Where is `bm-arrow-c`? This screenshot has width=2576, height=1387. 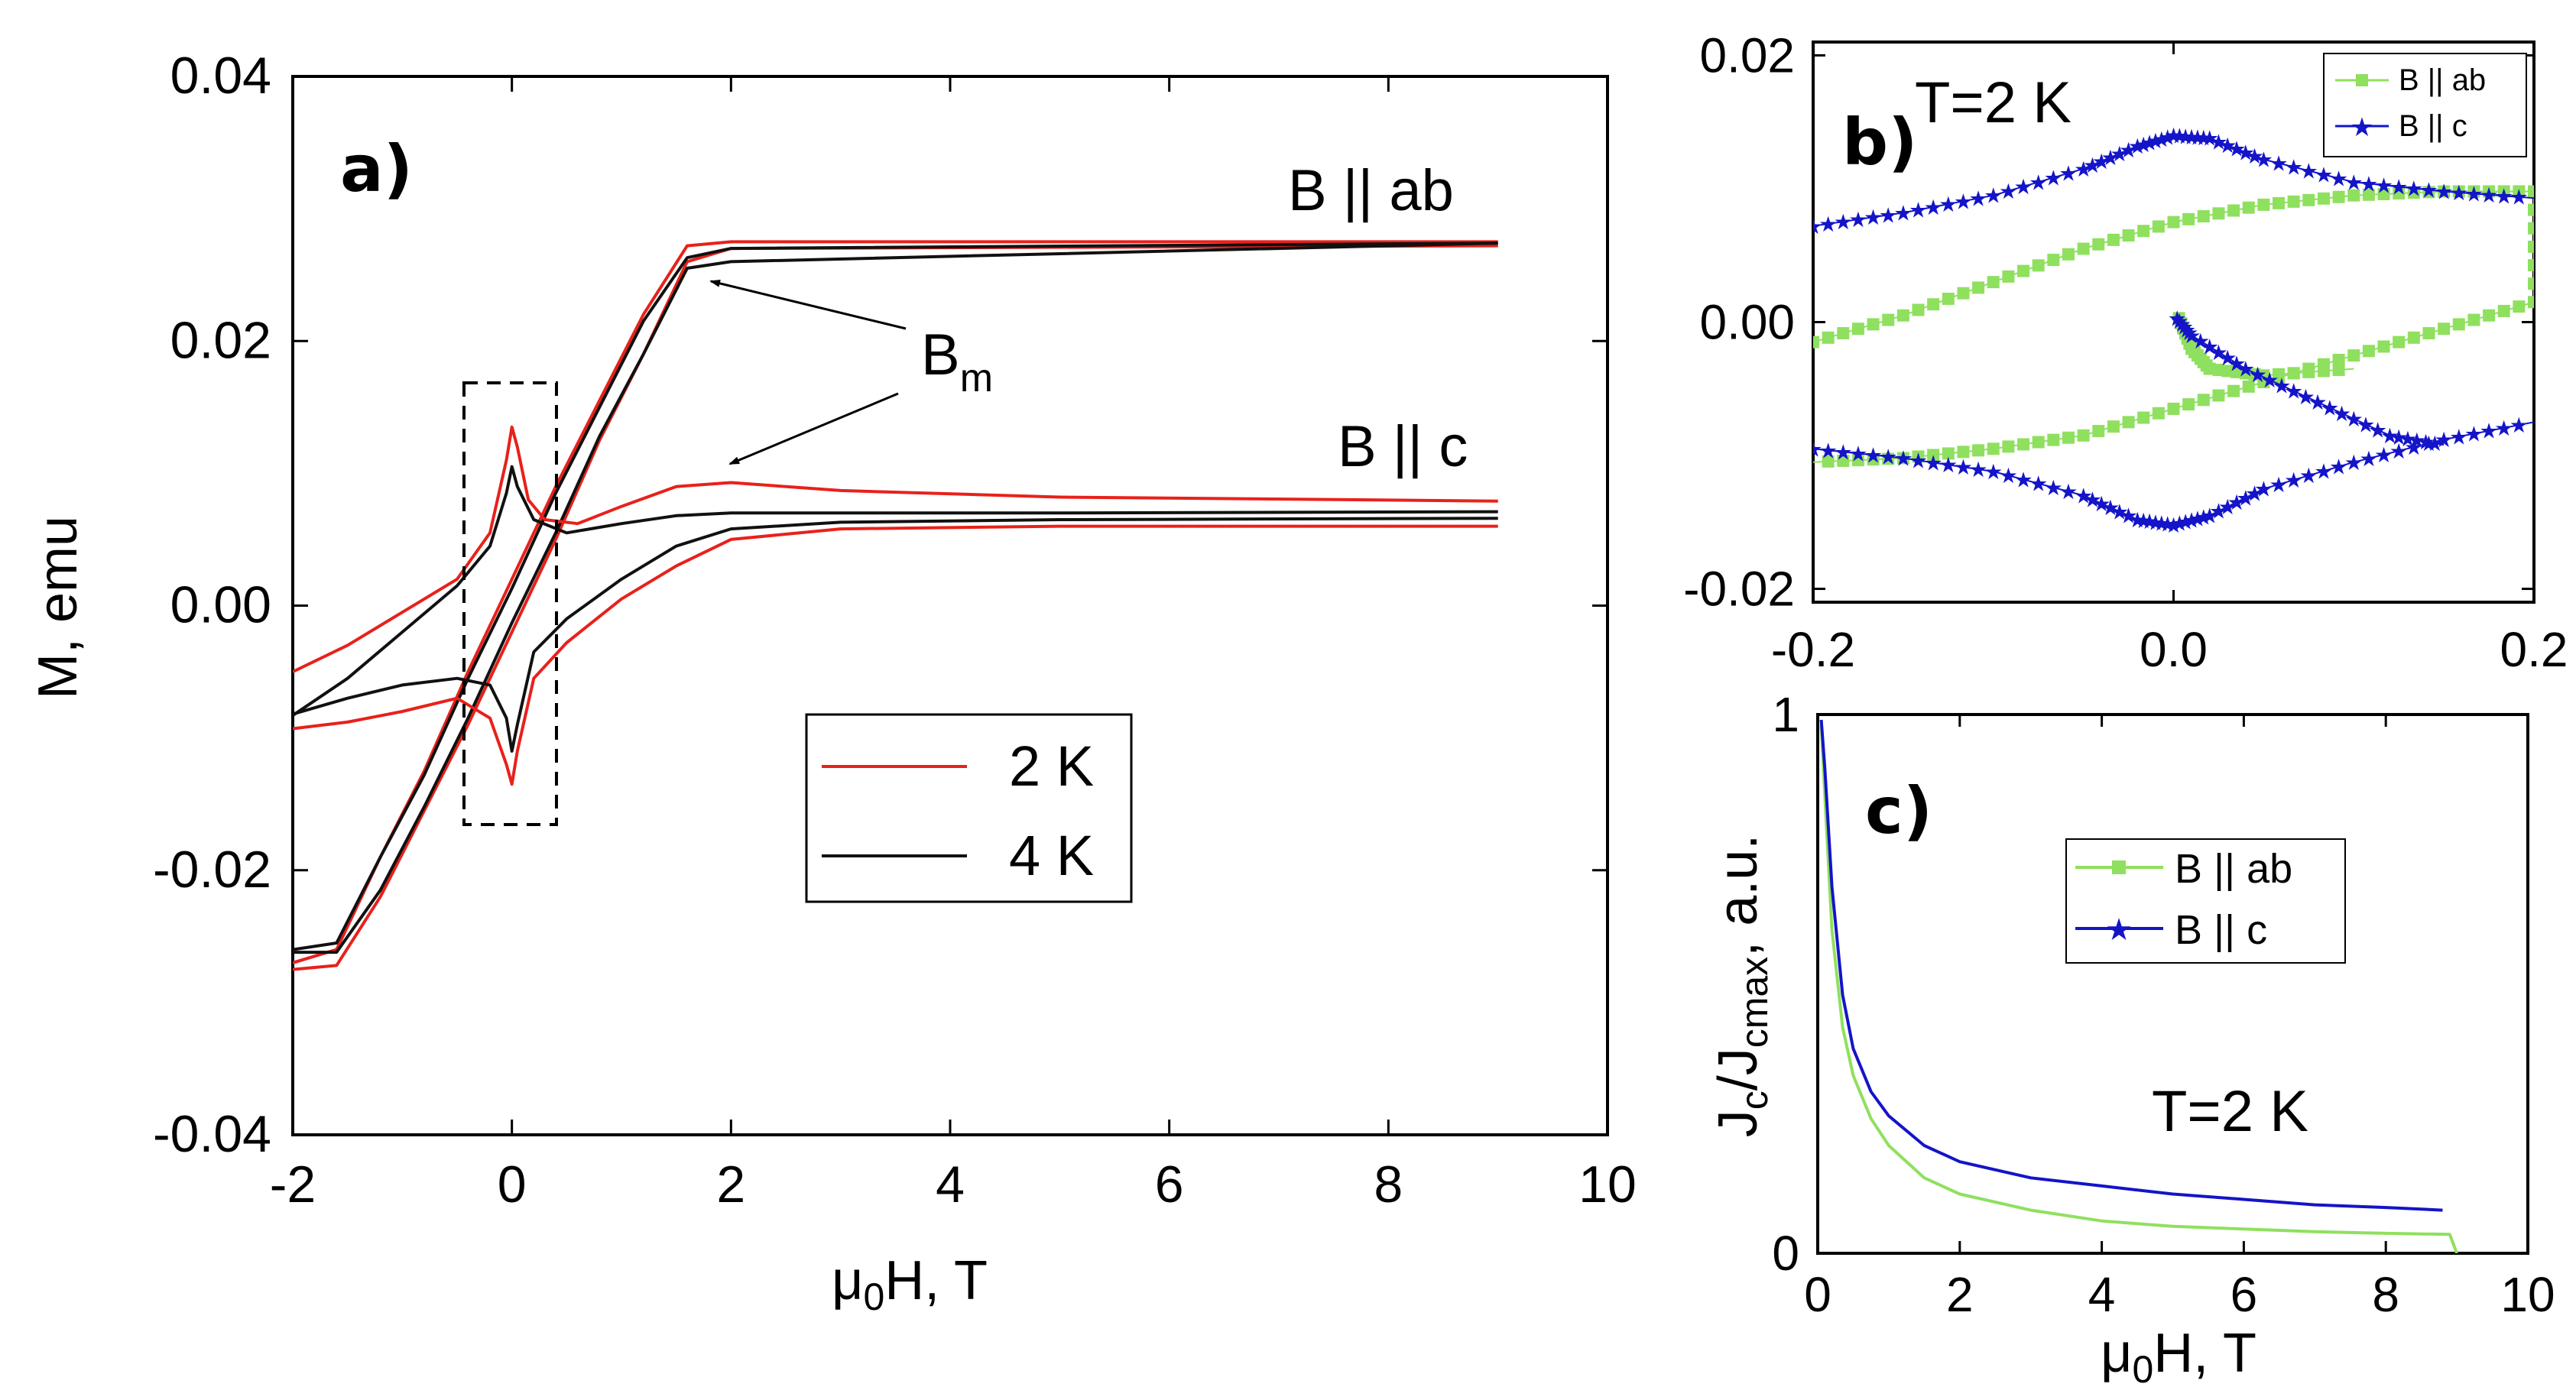
bm-arrow-c is located at coordinates (813, 428).